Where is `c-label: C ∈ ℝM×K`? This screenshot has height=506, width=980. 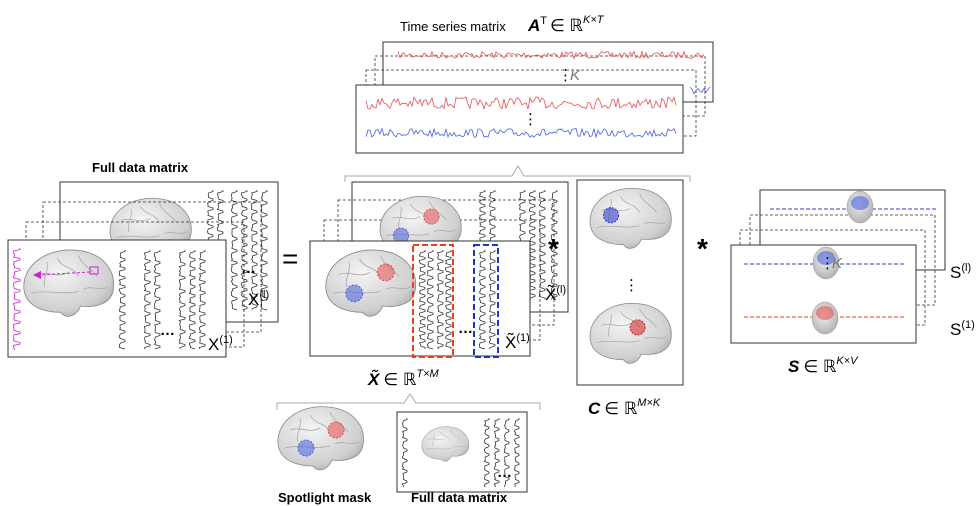
c-label: C ∈ ℝM×K is located at coordinates (624, 407).